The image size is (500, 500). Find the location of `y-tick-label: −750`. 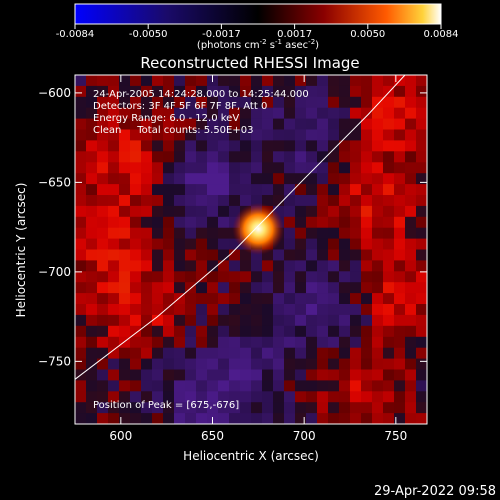

y-tick-label: −750 is located at coordinates (54, 361).